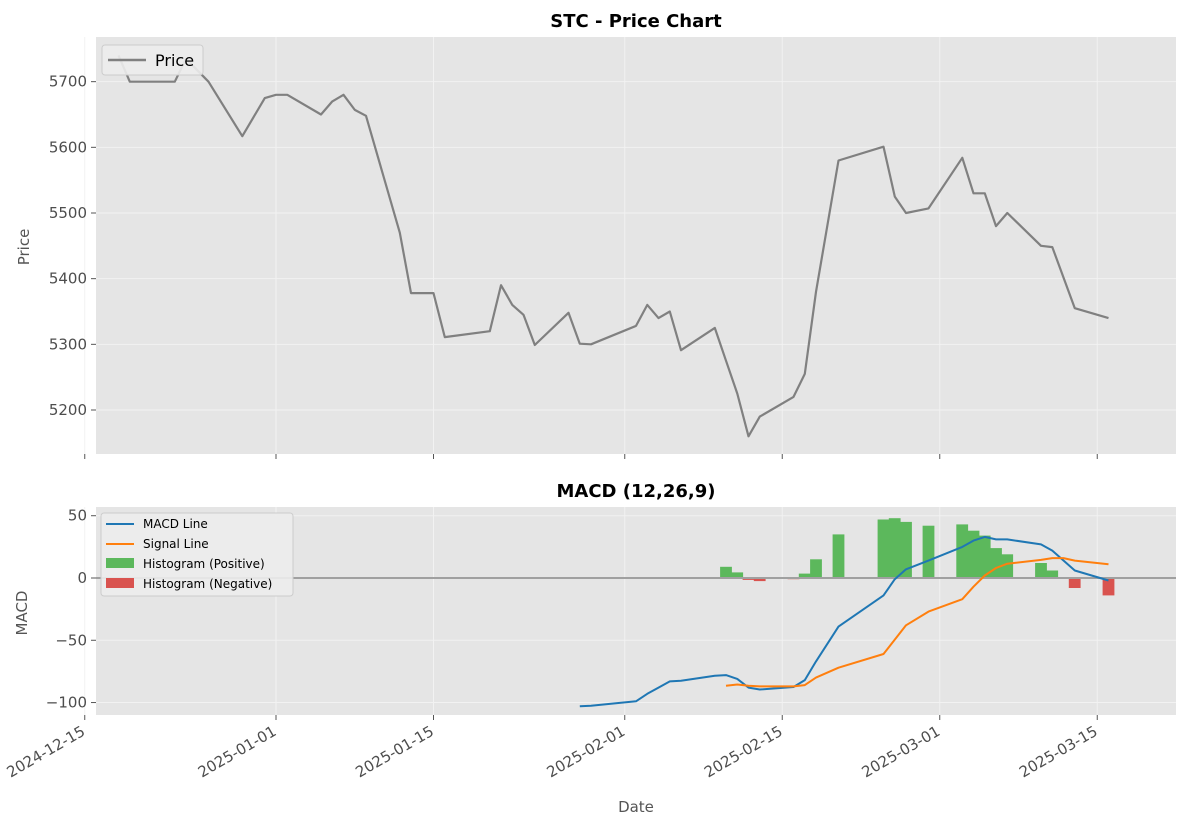 The width and height of the screenshot is (1189, 828). Describe the element at coordinates (68, 213) in the screenshot. I see `price-y-tick-label: 5500` at that location.